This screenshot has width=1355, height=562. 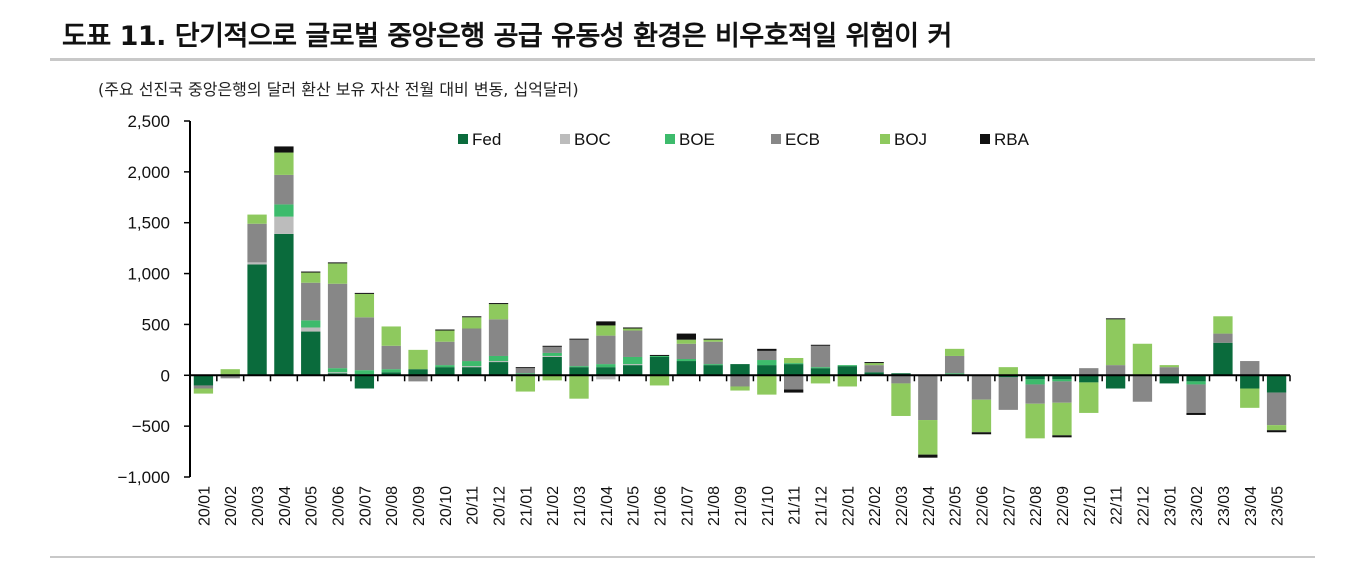 I want to click on x-tick-label: 23/01, so click(x=1170, y=506).